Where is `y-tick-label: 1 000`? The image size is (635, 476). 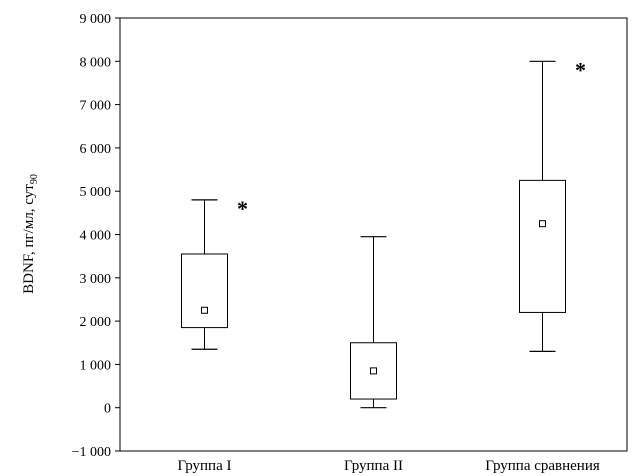
y-tick-label: 1 000 is located at coordinates (96, 365).